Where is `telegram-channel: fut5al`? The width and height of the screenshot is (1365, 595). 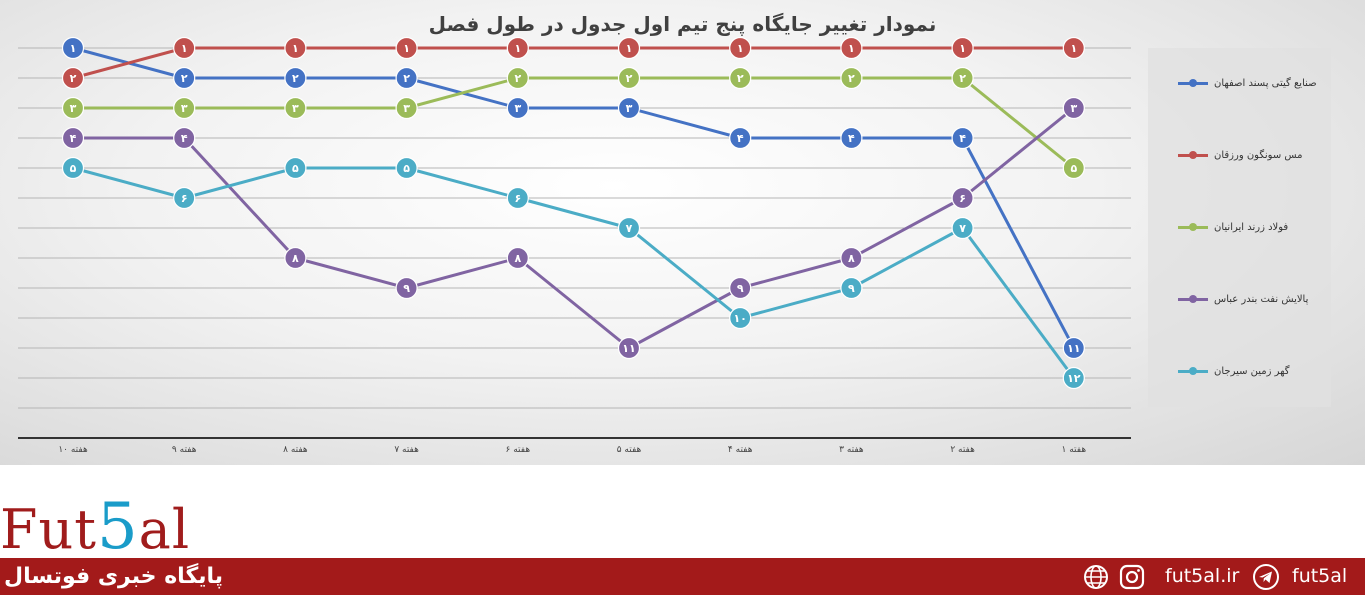 telegram-channel: fut5al is located at coordinates (1320, 576).